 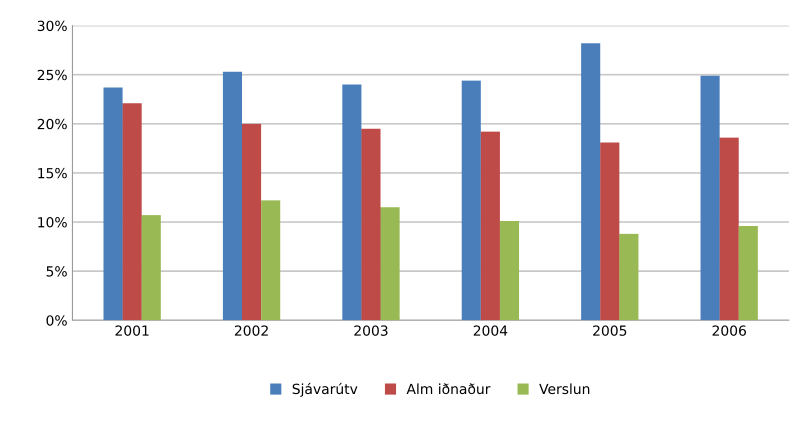 I want to click on y-tick-label: 20%, so click(x=52, y=124).